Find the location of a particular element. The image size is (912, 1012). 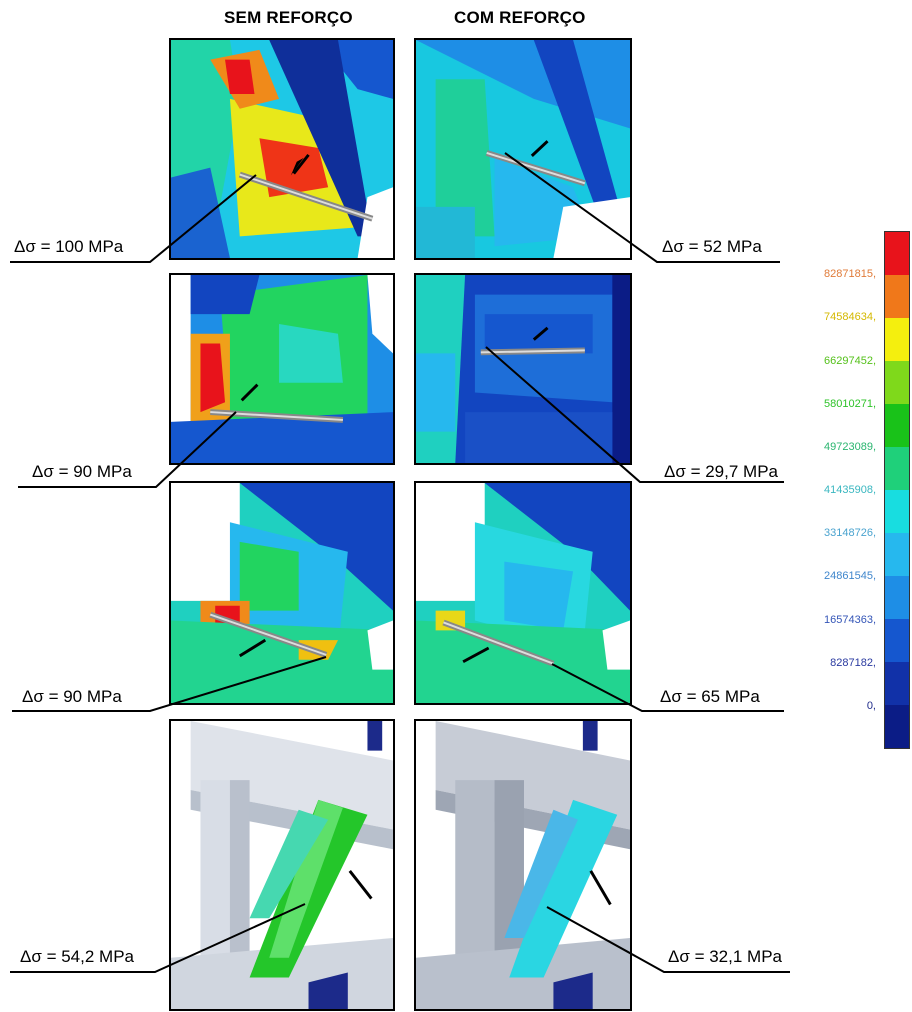

fea-panel-row2-sem-reforco is located at coordinates (282, 369).